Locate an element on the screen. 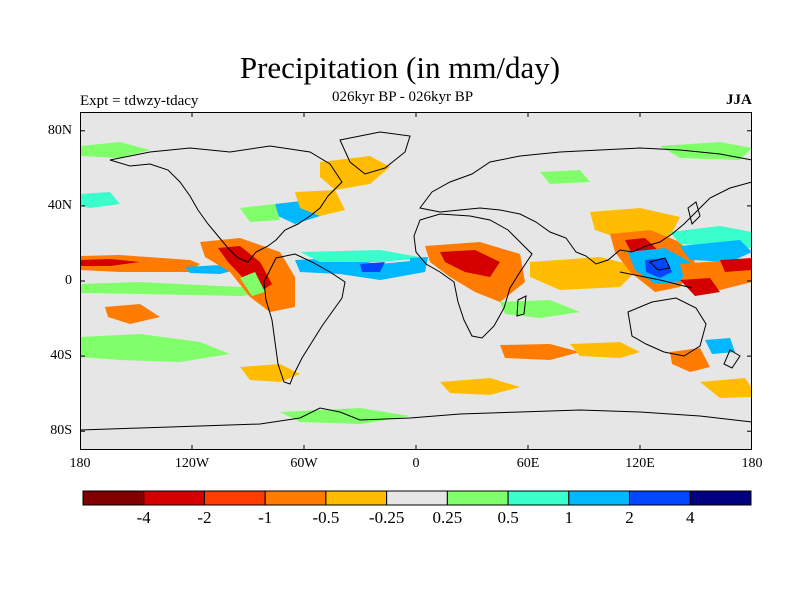  colorbar-tick-label: 4 is located at coordinates (690, 517).